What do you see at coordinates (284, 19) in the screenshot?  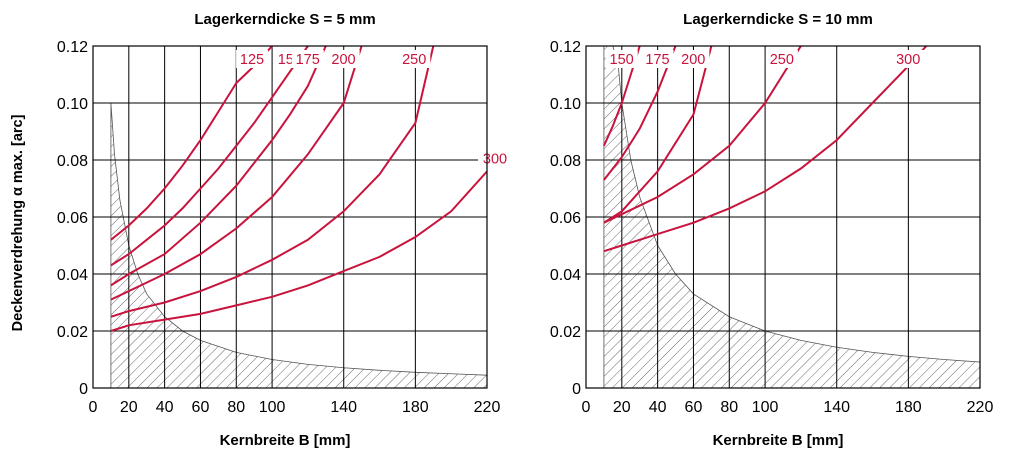 I see `chart-title: Lagerkerndicke S = 5 mm` at bounding box center [284, 19].